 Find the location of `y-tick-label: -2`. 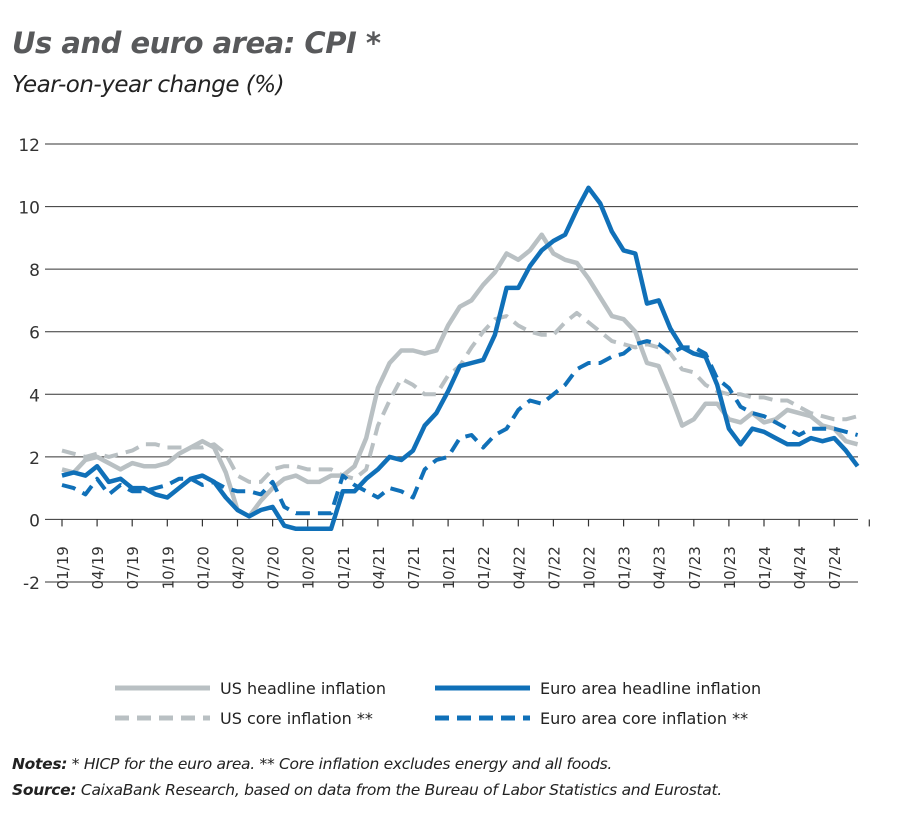

y-tick-label: -2 is located at coordinates (31, 584).